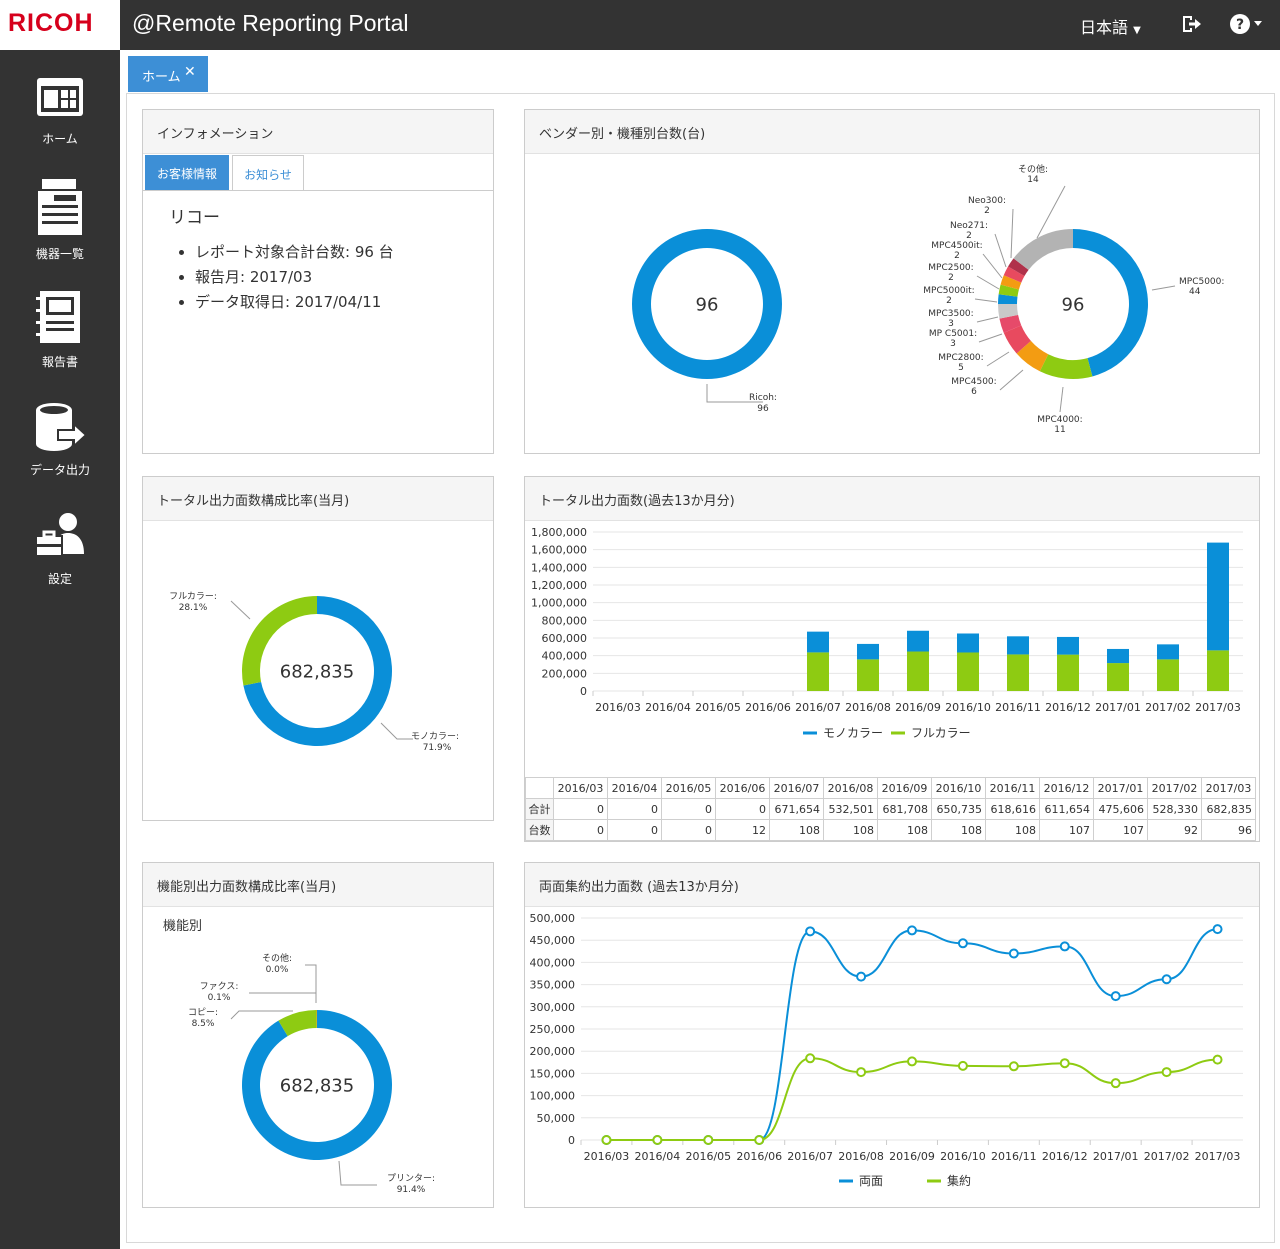  What do you see at coordinates (950, 268) in the screenshot?
I see `pie-label: MPC2500:` at bounding box center [950, 268].